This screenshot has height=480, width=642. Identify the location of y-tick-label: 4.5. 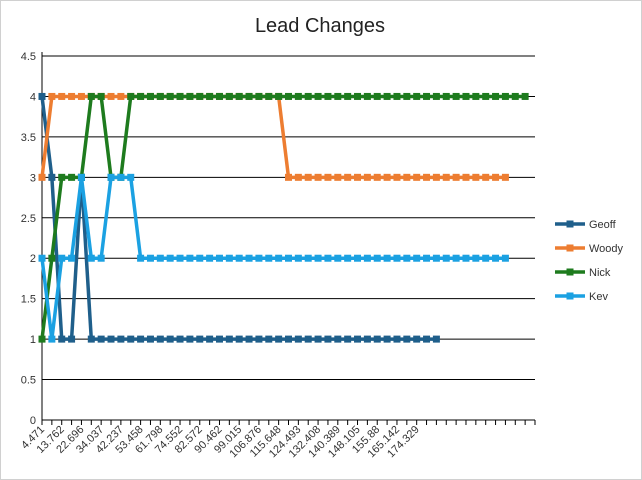
(28, 57).